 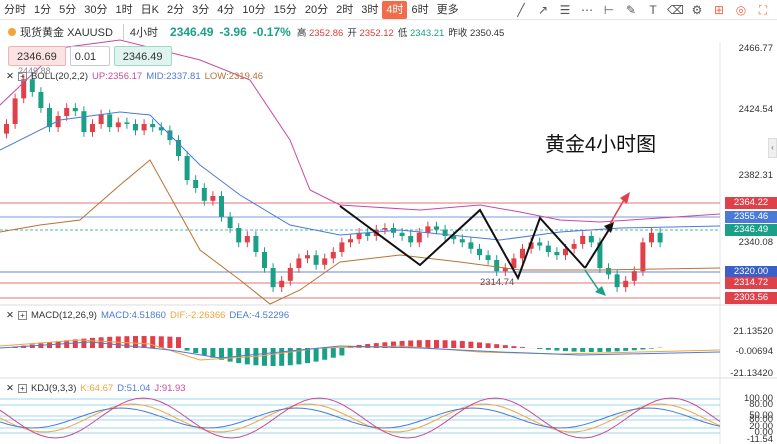 I want to click on camera-icon: ◎, so click(x=741, y=10).